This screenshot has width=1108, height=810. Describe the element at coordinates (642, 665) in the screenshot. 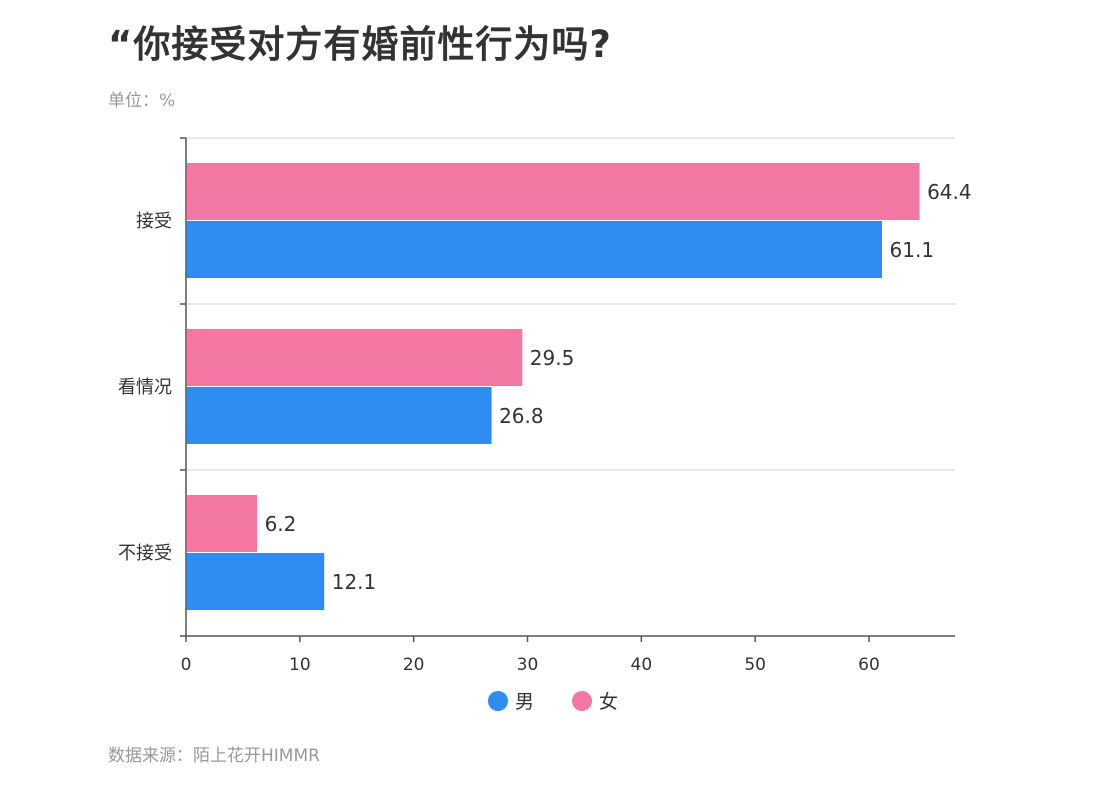

I see `x-tick-label: 40` at that location.